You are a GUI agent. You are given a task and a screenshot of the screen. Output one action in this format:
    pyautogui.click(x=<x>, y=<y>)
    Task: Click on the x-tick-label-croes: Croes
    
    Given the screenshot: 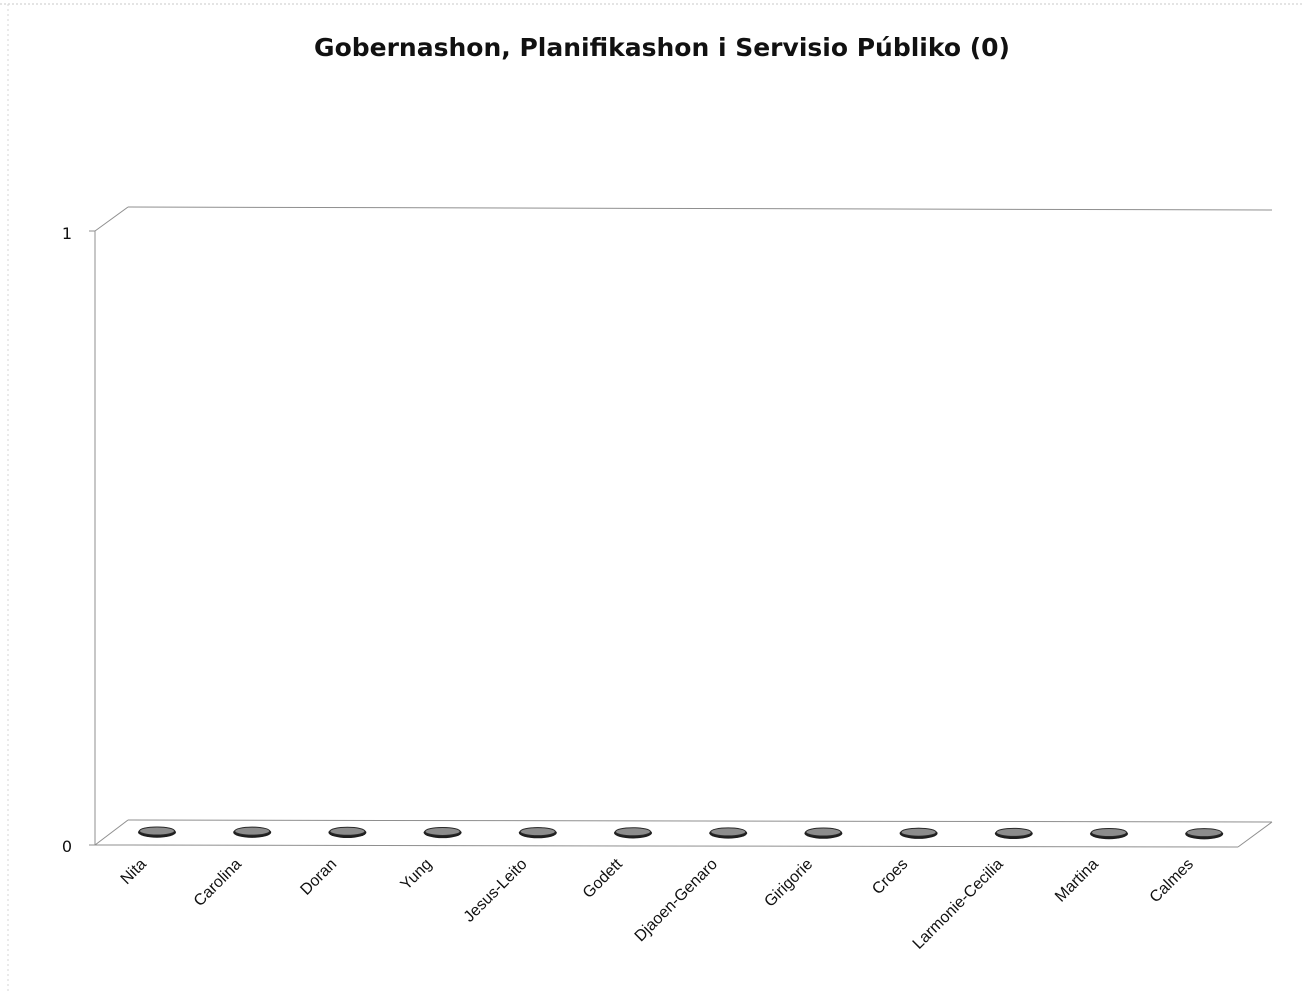 What is the action you would take?
    pyautogui.click(x=890, y=877)
    